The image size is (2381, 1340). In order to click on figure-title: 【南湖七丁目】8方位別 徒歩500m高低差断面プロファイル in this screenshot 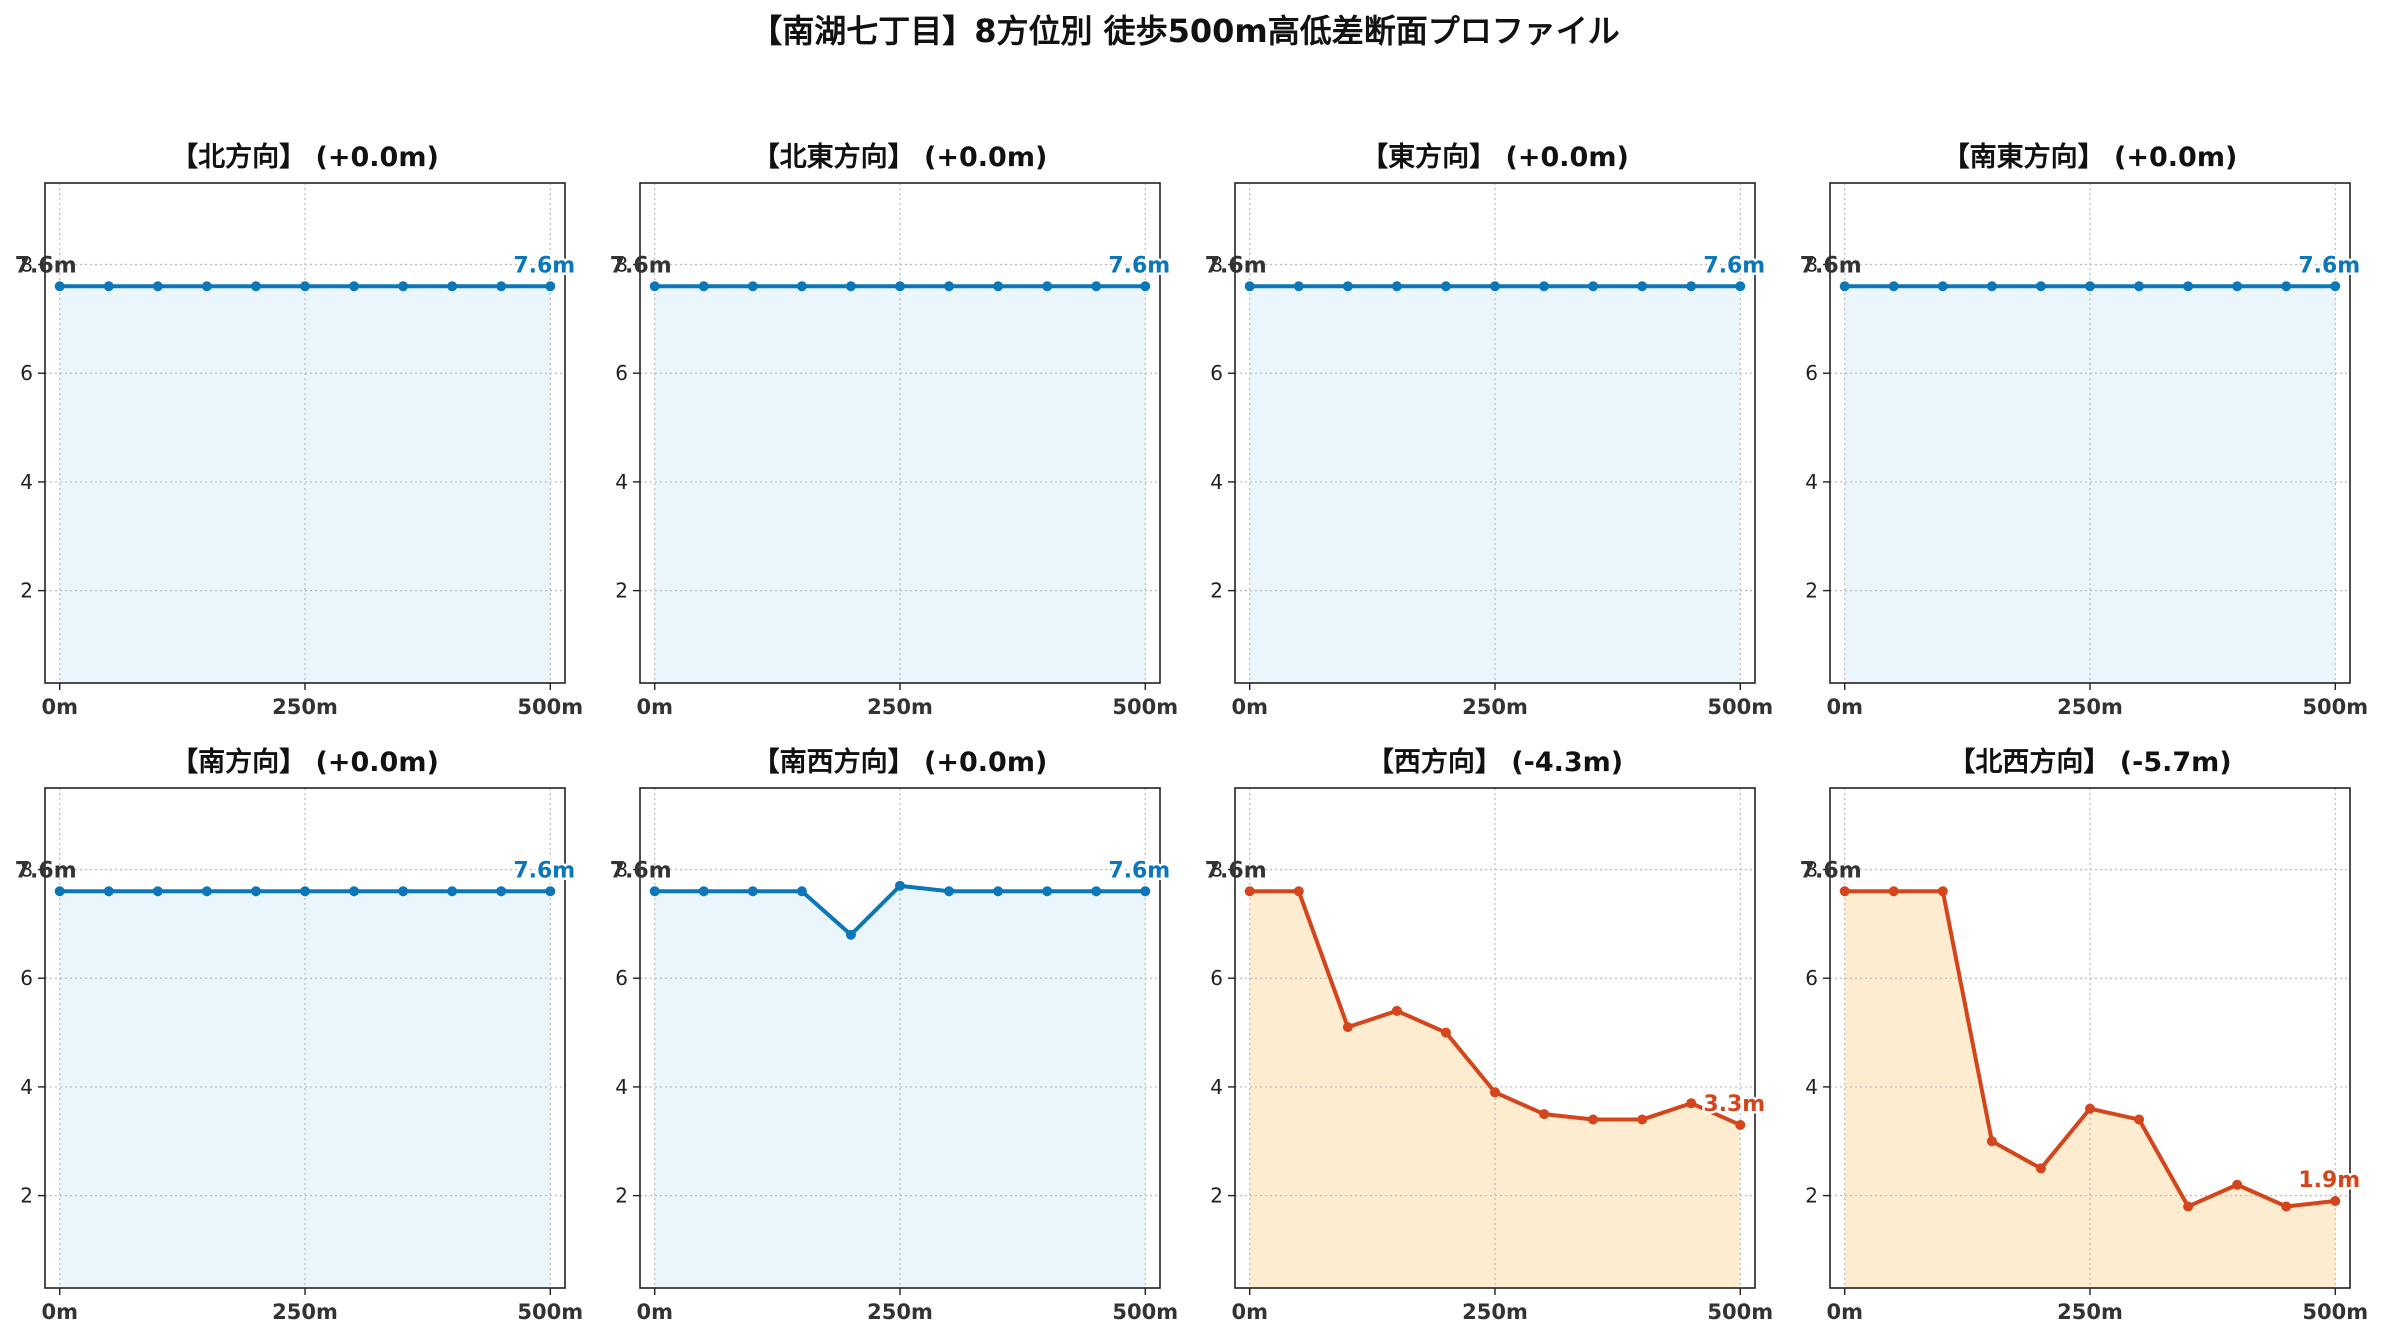, I will do `click(1185, 31)`.